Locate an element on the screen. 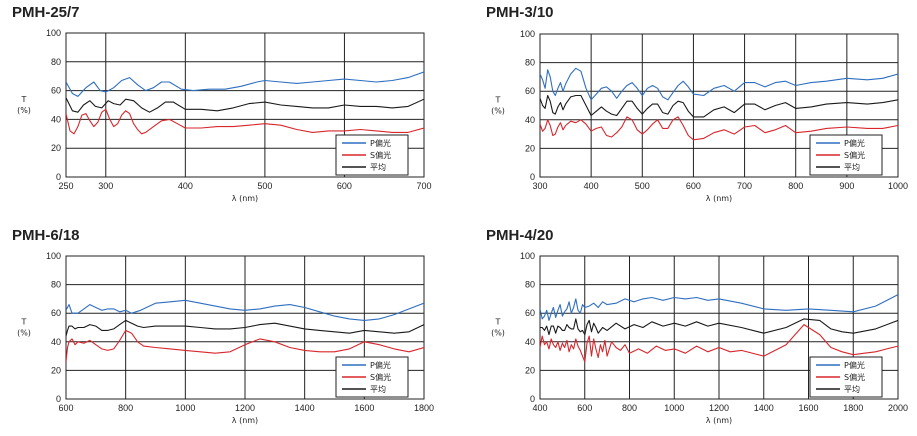  chart-title: PMH-4/20 is located at coordinates (520, 235).